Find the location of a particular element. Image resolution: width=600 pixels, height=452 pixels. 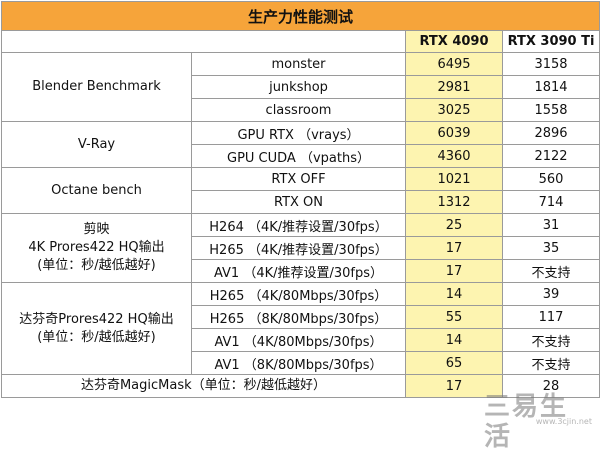

test-name: RTX OFF is located at coordinates (298, 179).